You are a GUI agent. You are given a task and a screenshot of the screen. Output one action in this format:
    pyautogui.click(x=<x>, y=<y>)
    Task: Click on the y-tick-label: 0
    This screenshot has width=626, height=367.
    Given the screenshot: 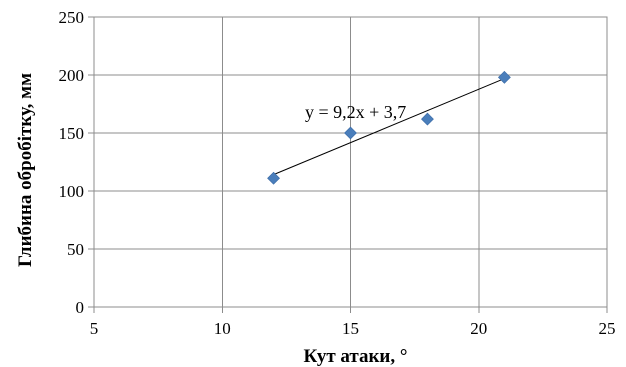 What is the action you would take?
    pyautogui.click(x=80, y=307)
    